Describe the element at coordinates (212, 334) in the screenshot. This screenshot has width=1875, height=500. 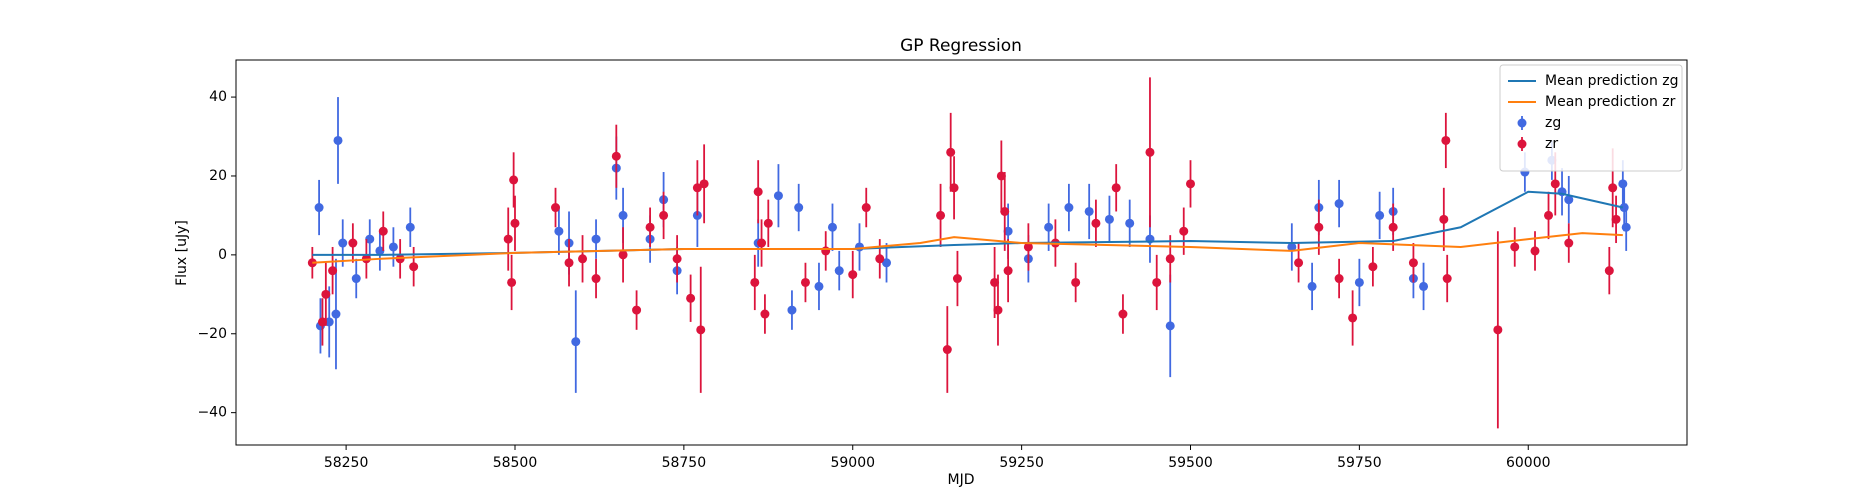
I see `y-tick-label: −20` at that location.